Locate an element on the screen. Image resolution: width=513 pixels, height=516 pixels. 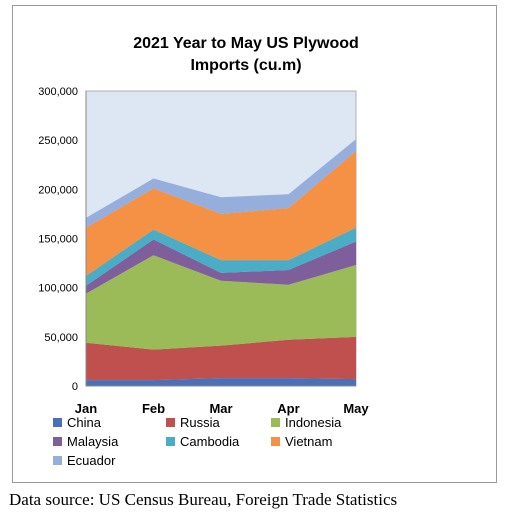
legend-label: Cambodia is located at coordinates (210, 441).